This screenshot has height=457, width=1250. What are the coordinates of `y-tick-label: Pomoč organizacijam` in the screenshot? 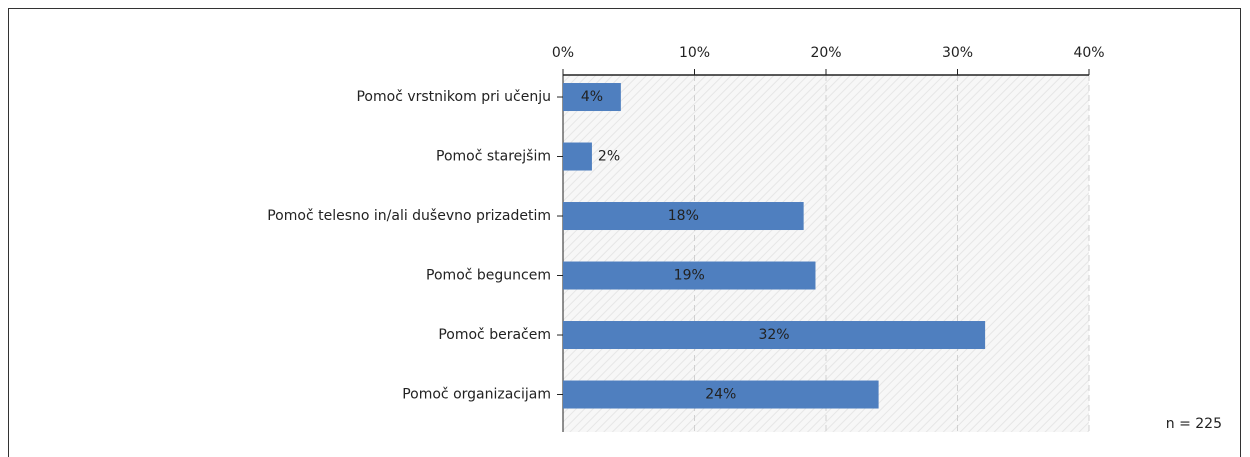 It's located at (476, 395).